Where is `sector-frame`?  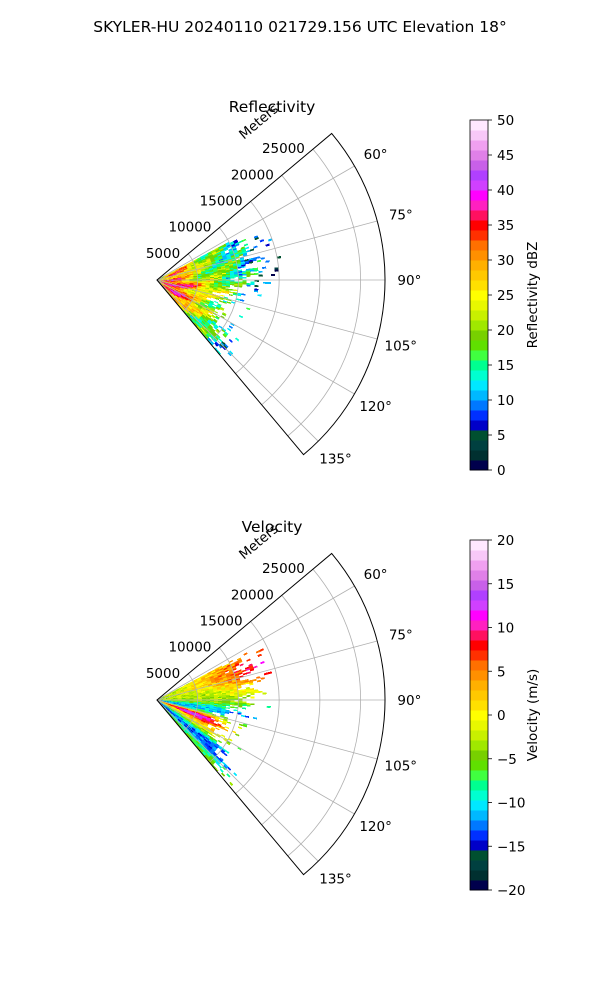 sector-frame is located at coordinates (271, 714).